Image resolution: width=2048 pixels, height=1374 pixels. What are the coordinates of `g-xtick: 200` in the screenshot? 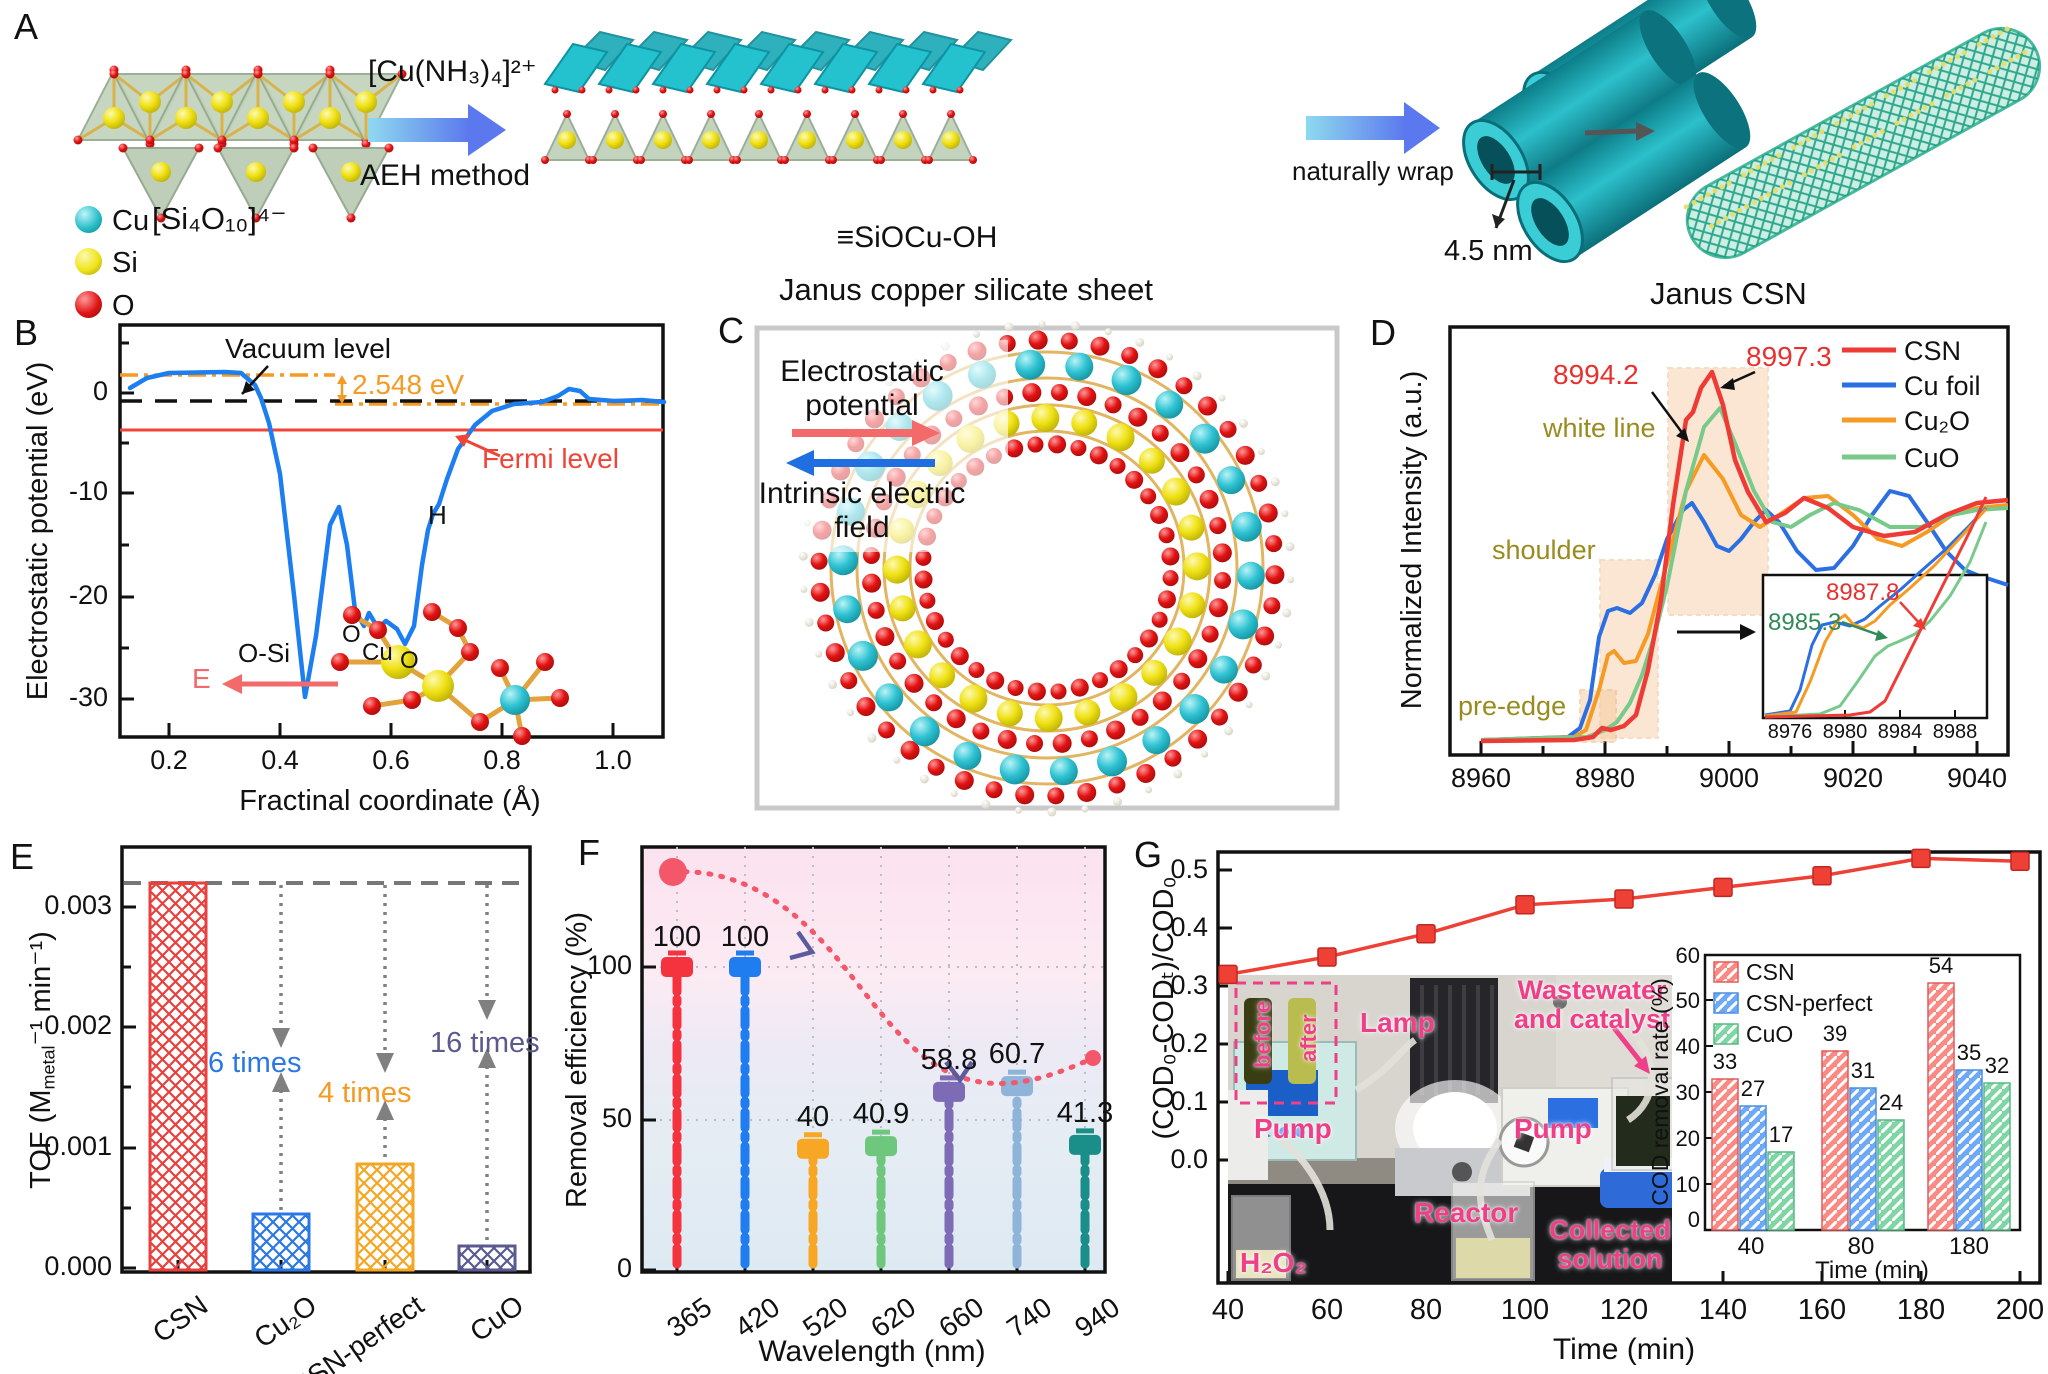 It's located at (2020, 1310).